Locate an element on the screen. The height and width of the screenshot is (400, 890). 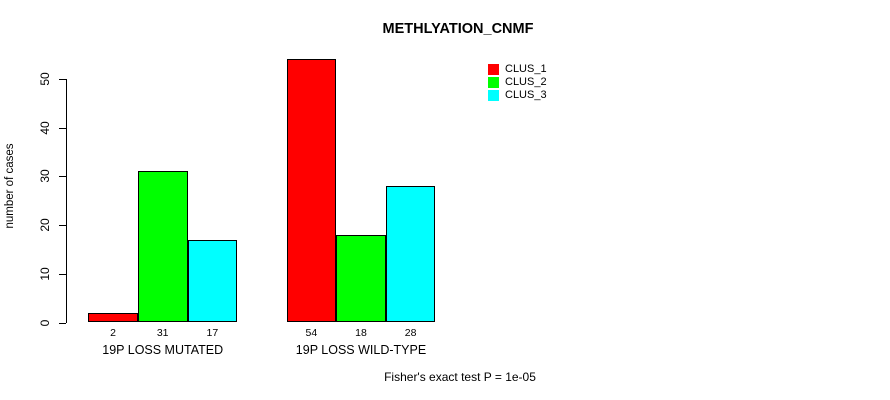
y-tick-label: 20 is located at coordinates (45, 225).